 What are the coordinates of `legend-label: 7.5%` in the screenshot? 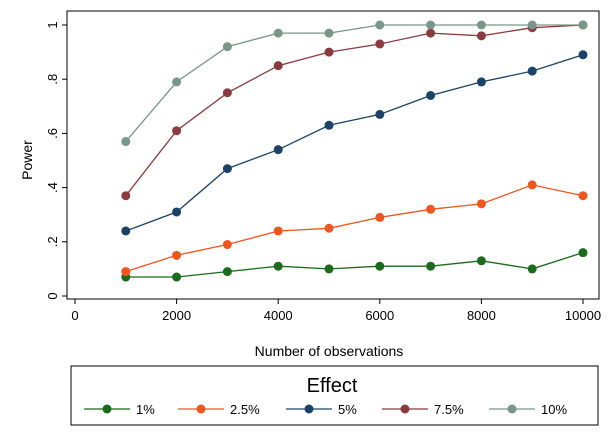 It's located at (449, 409).